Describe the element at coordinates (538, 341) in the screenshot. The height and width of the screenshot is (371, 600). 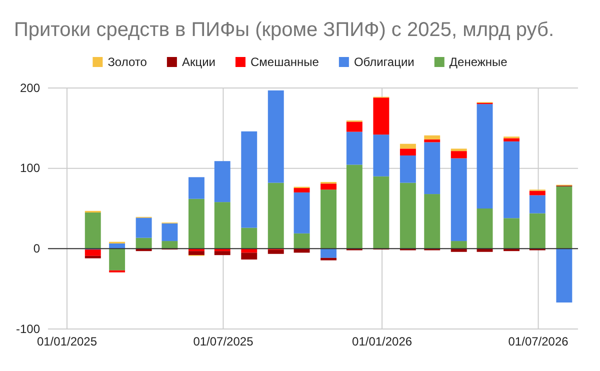
I see `x-tick-label: 01/07/2026` at that location.